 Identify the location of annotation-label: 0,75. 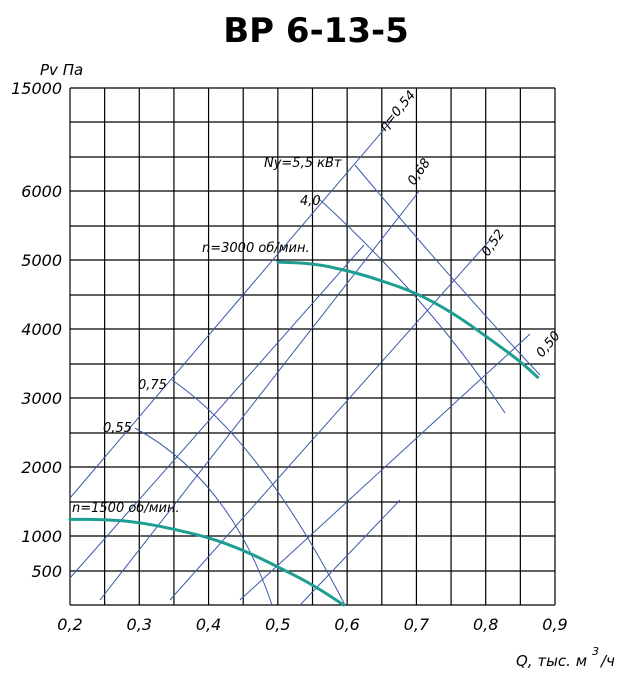
(152, 385).